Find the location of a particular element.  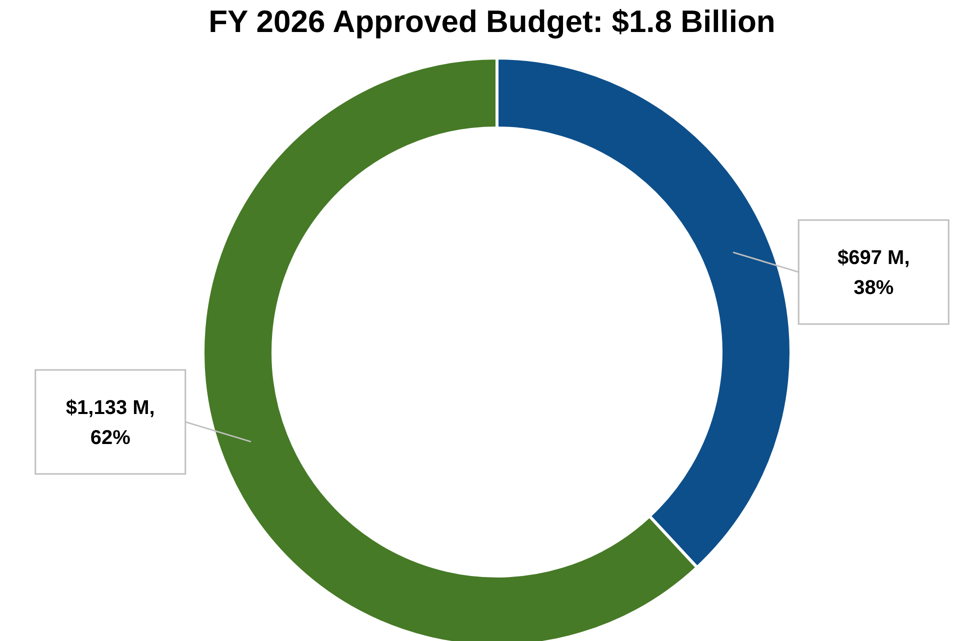

data-label: $697 M, 38% is located at coordinates (873, 273).